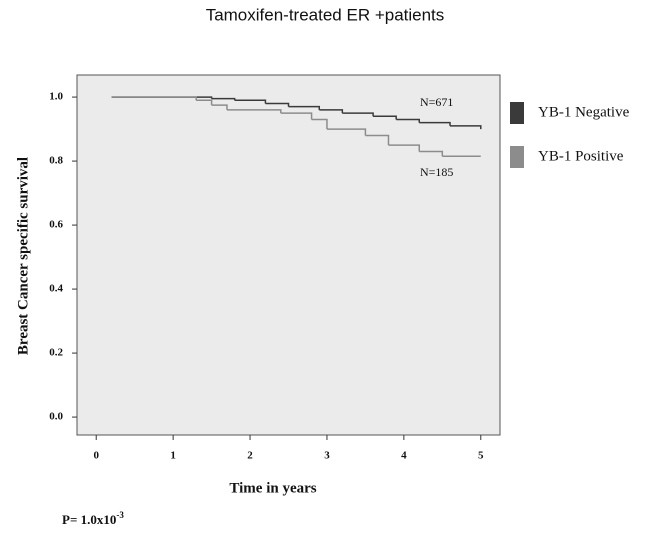  What do you see at coordinates (404, 456) in the screenshot?
I see `x-tick-label: 4` at bounding box center [404, 456].